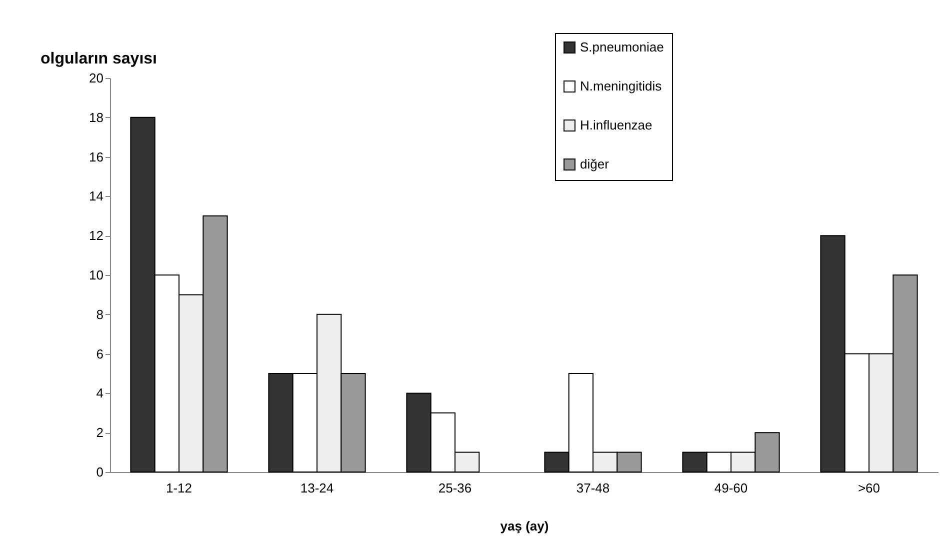 This screenshot has height=541, width=943. What do you see at coordinates (100, 432) in the screenshot?
I see `y-tick-label: 2` at bounding box center [100, 432].